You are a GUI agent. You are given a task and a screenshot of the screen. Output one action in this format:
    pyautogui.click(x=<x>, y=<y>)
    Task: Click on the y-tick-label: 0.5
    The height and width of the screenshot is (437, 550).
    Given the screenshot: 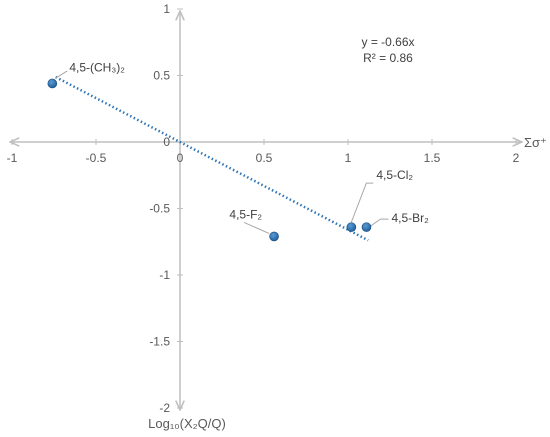 What is the action you would take?
    pyautogui.click(x=161, y=76)
    